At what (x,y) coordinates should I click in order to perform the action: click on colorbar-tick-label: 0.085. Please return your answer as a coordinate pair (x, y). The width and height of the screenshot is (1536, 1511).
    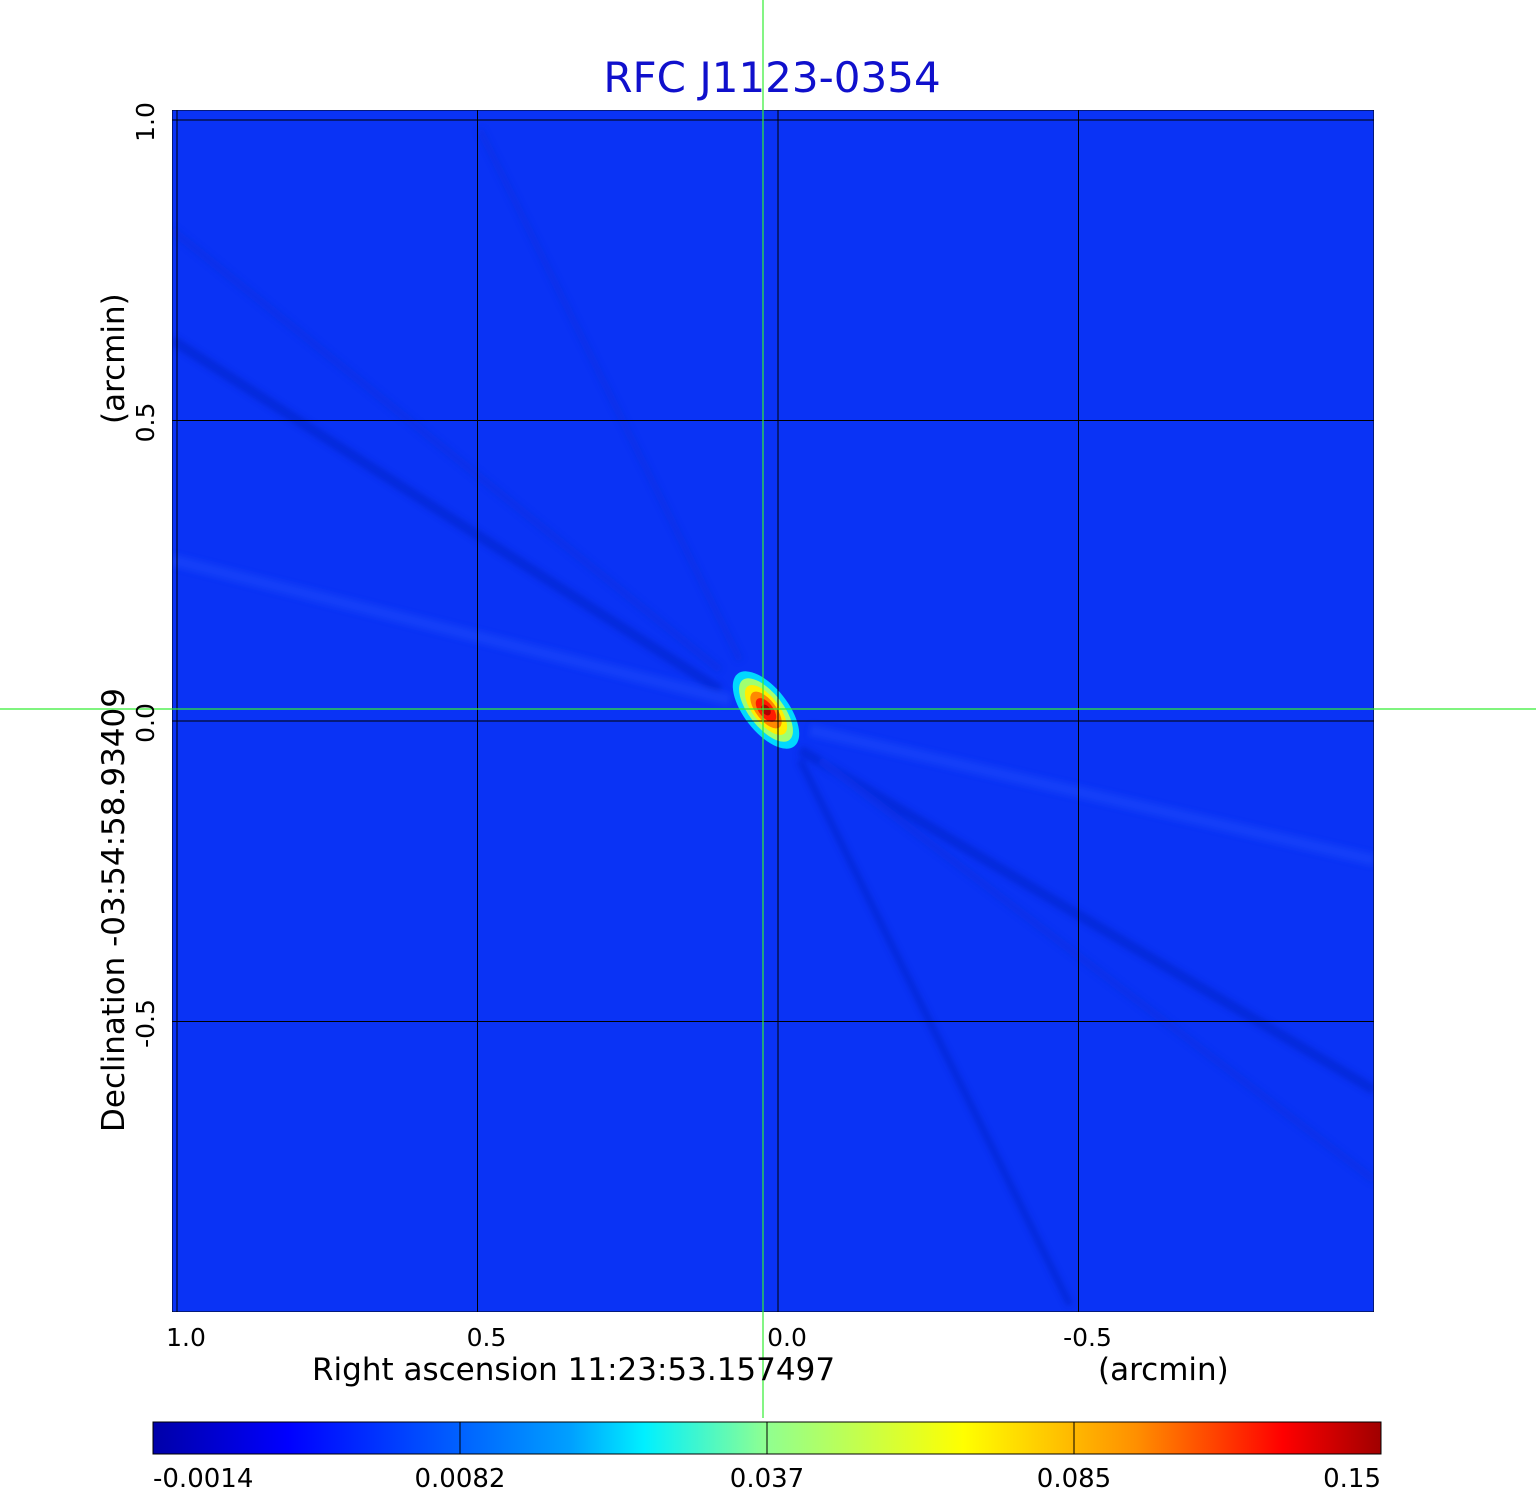
    Looking at the image, I should click on (1074, 1479).